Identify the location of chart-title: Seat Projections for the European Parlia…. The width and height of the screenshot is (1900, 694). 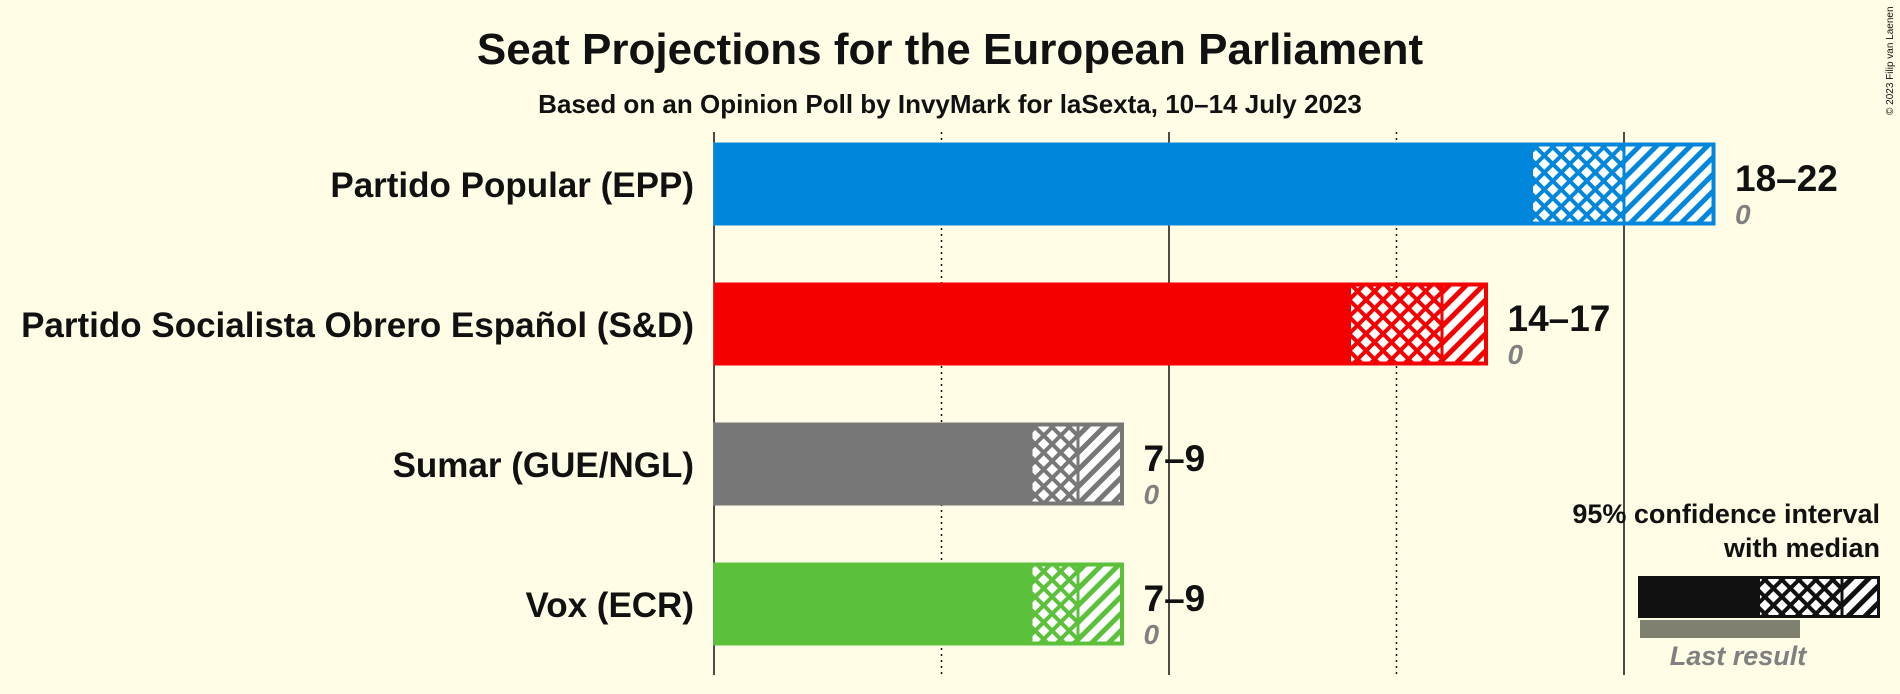
(950, 49).